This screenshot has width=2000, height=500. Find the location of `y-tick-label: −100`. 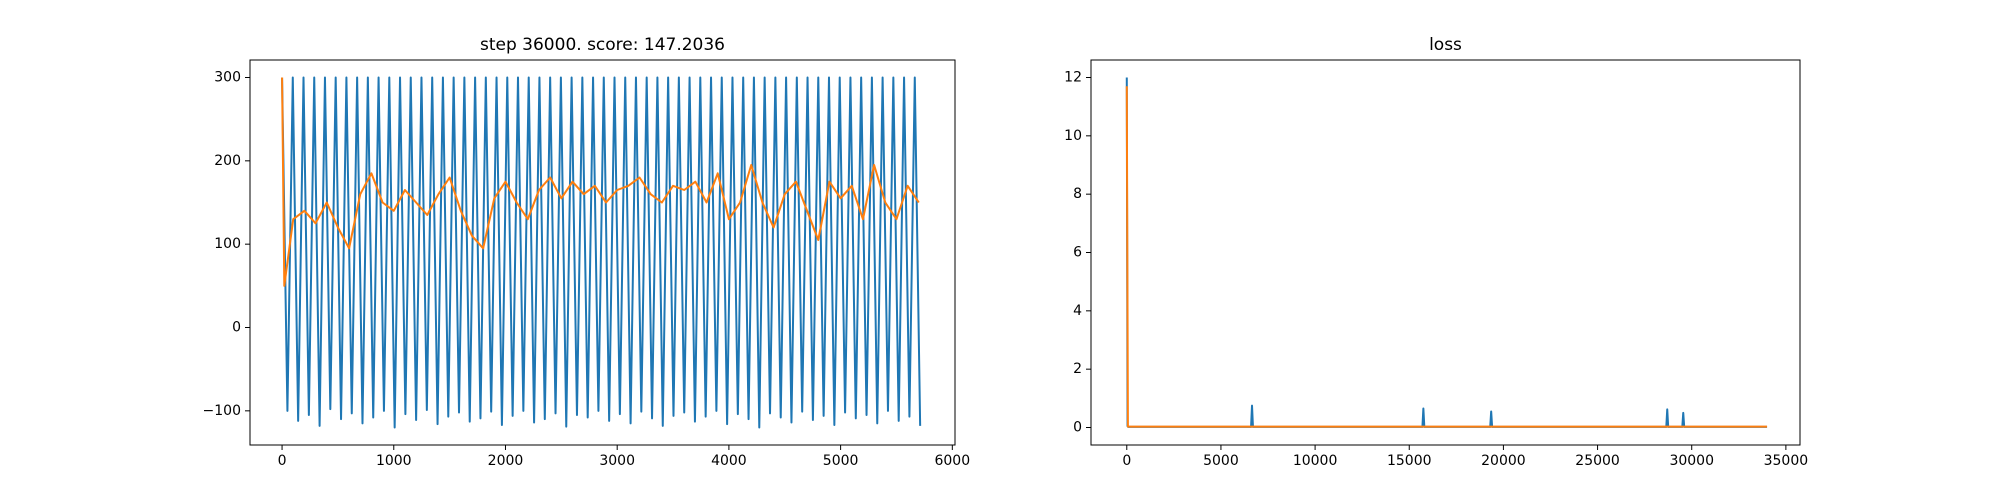

y-tick-label: −100 is located at coordinates (222, 411).